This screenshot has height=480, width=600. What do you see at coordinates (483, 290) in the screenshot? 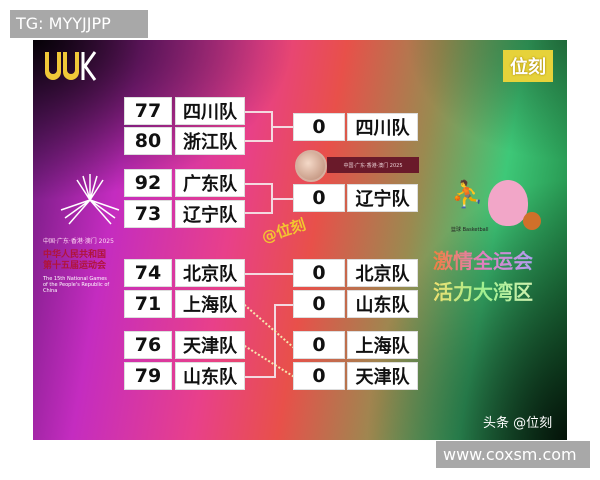
I see `slogan-2: 活力大湾区` at bounding box center [483, 290].